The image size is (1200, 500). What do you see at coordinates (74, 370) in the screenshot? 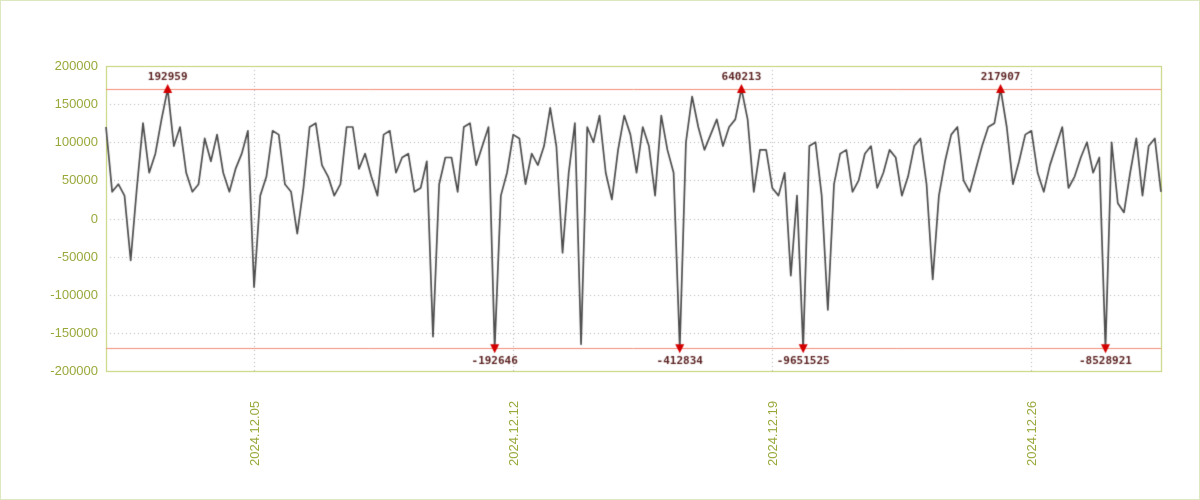
I see `y-tick-label: -200000` at bounding box center [74, 370].